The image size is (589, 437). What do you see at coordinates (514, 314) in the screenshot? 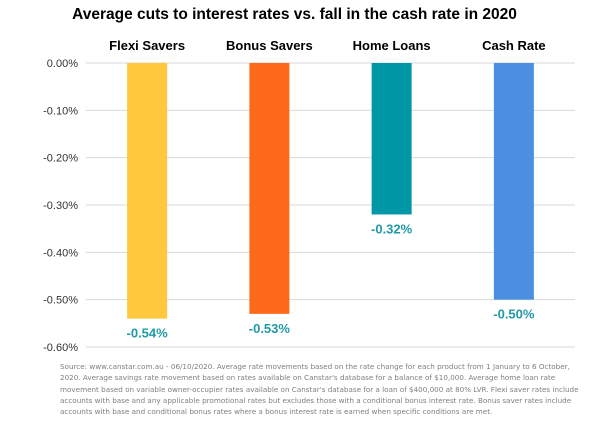
I see `data-label: -0.50%` at bounding box center [514, 314].